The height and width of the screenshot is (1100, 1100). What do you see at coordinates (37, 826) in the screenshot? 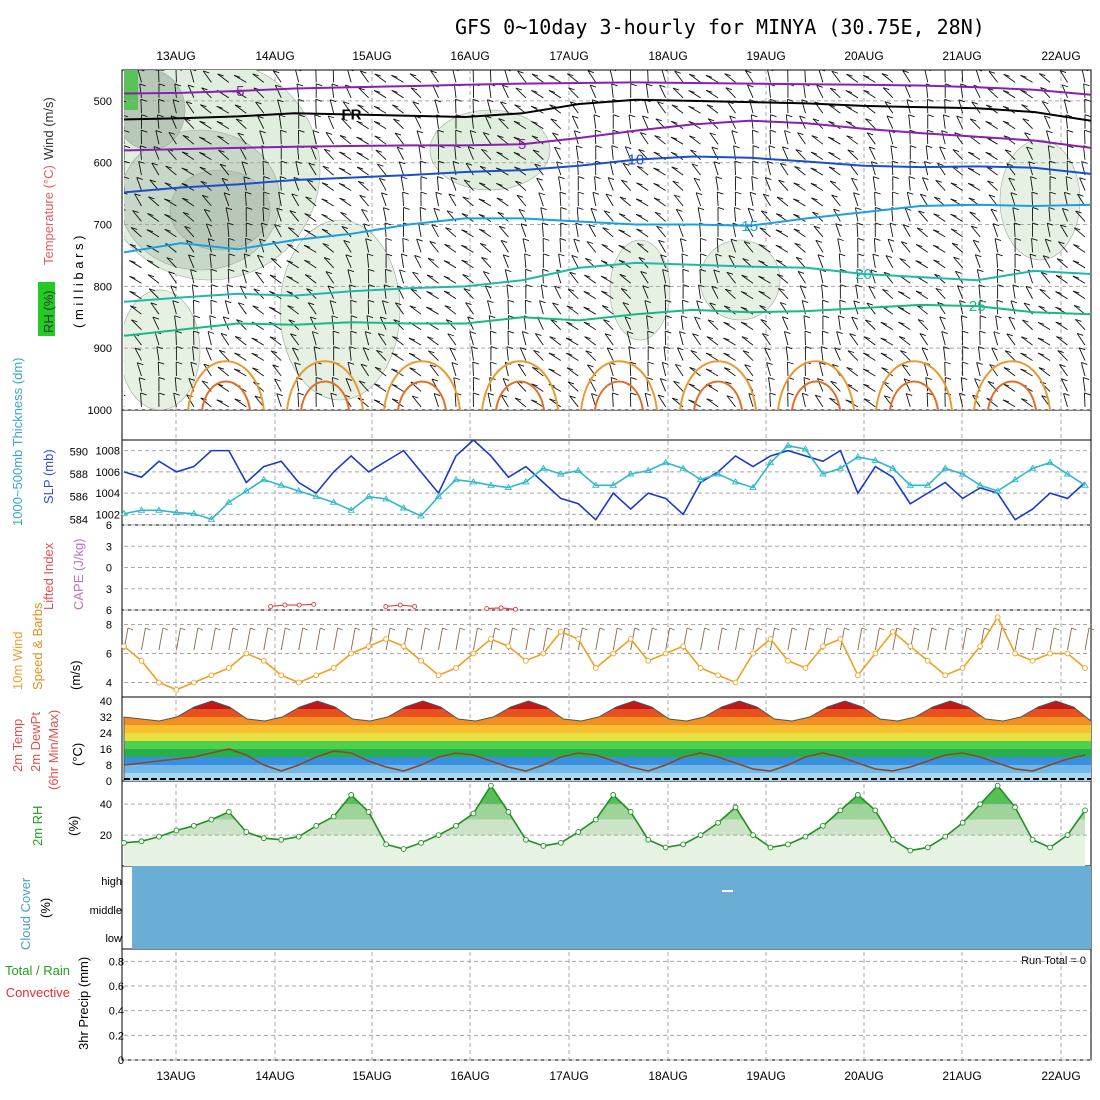
I see `rh2m-label: 2m RH` at bounding box center [37, 826].